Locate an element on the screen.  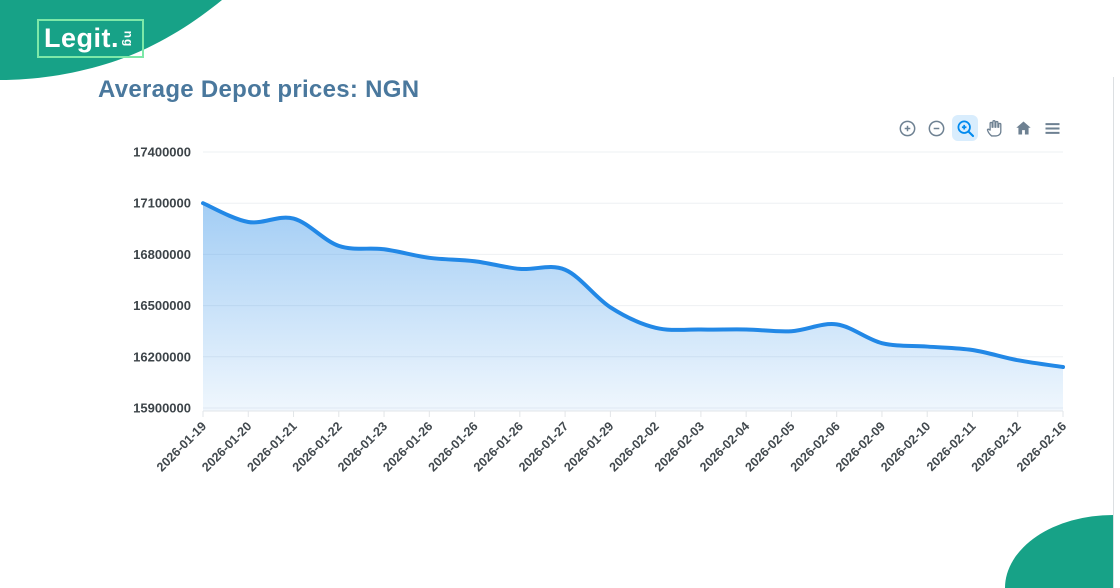
home-icon is located at coordinates (1023, 128).